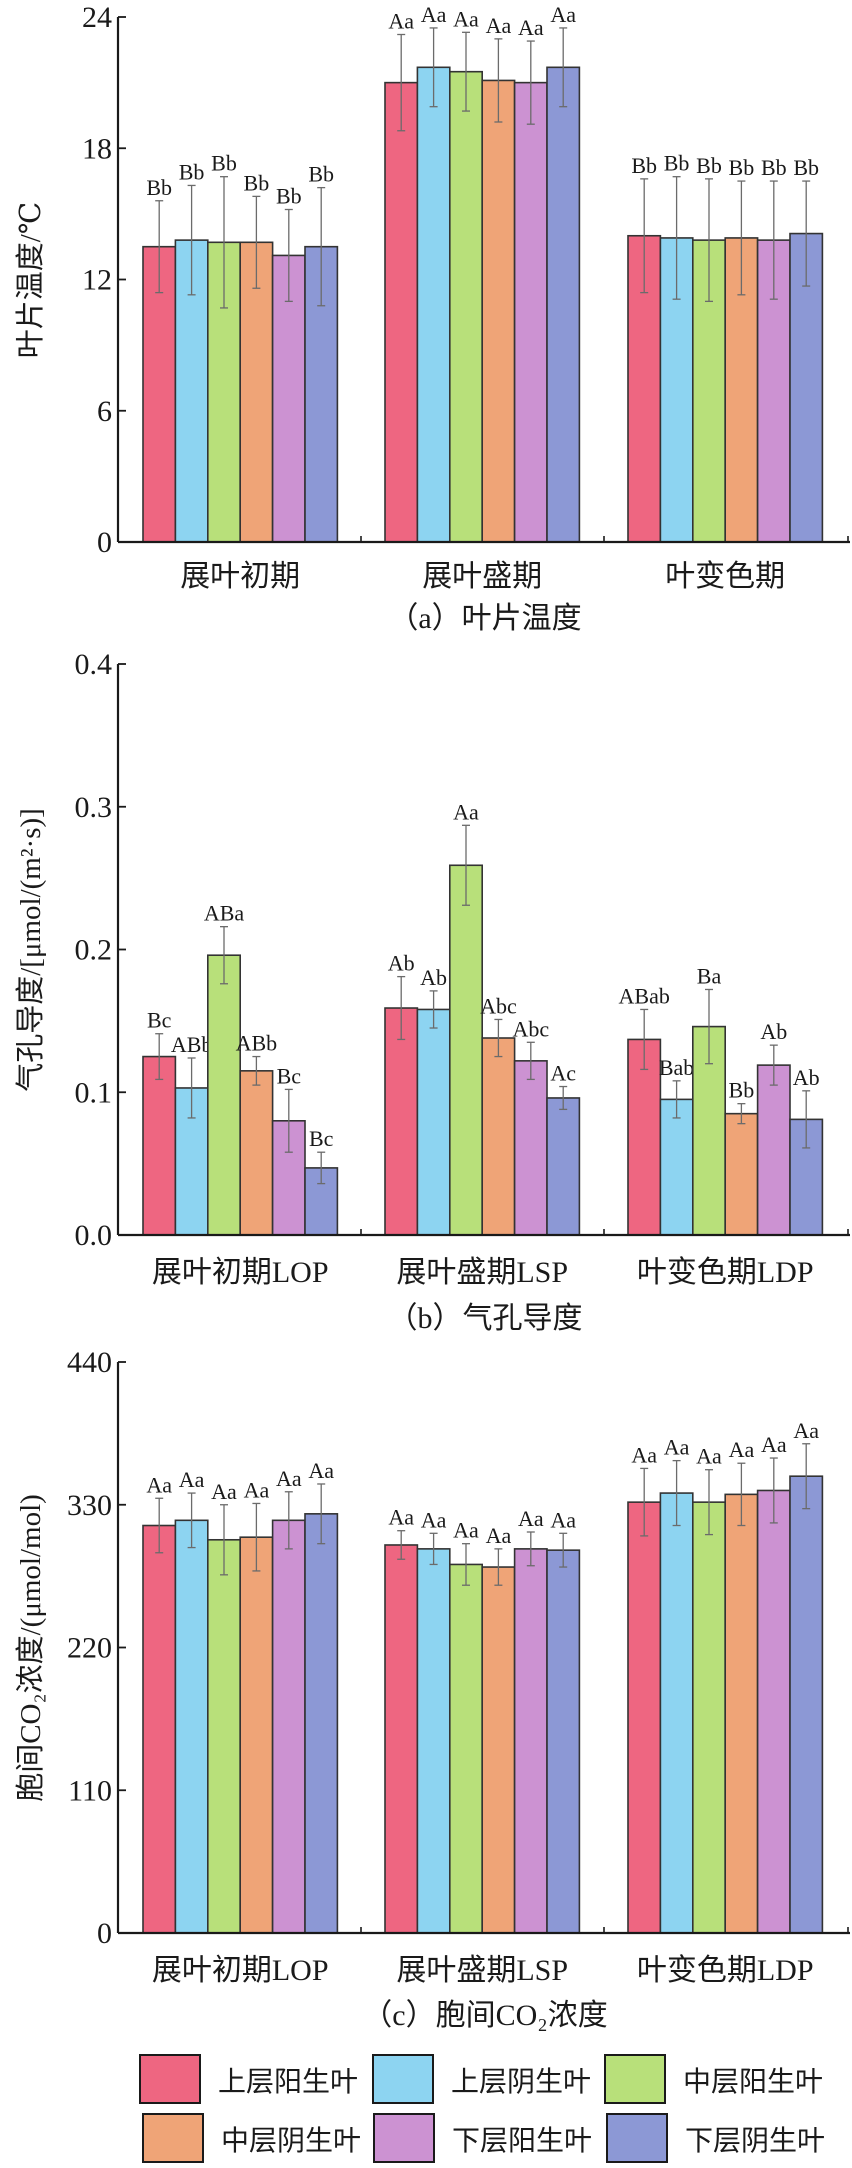  What do you see at coordinates (224, 913) in the screenshot?
I see `significance-label: ABa` at bounding box center [224, 913].